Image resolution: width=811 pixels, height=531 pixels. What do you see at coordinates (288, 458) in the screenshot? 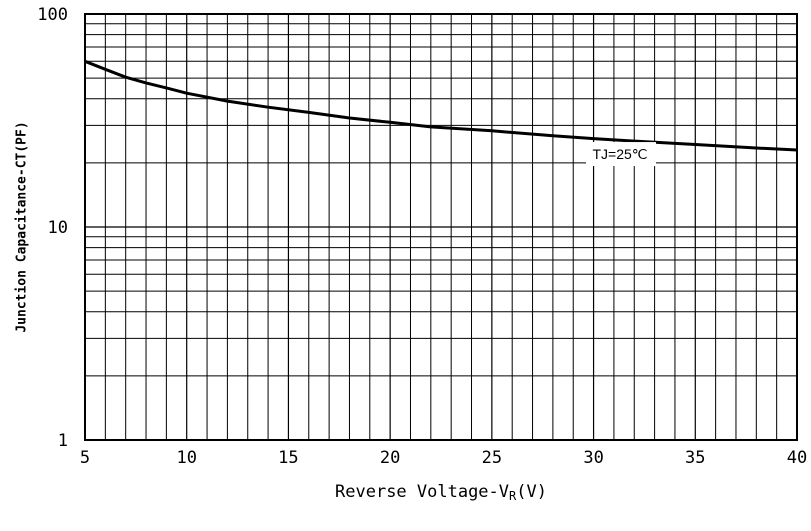
I see `x-tick-label: 15` at bounding box center [288, 458].